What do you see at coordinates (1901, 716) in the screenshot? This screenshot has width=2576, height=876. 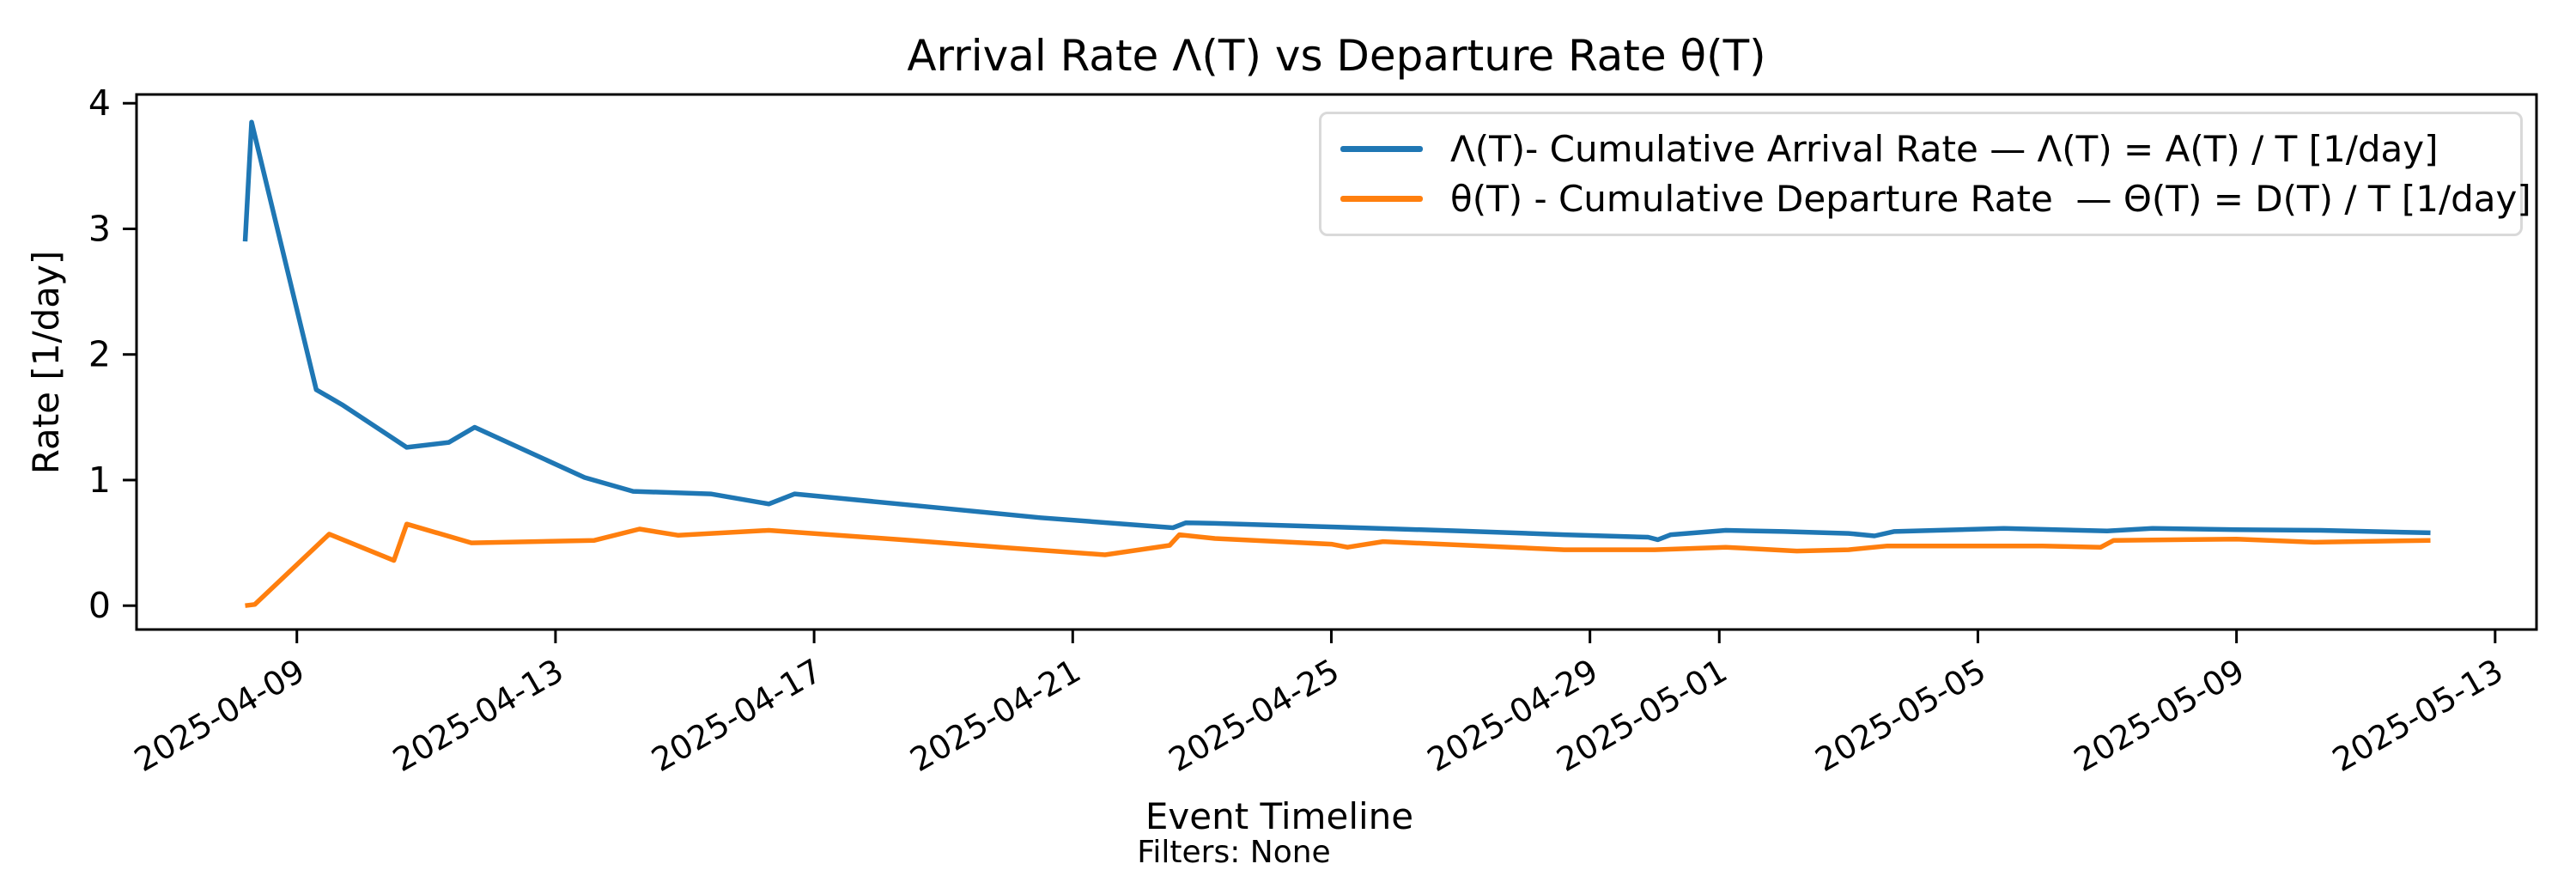 I see `x-tick-label: 2025-05-05` at bounding box center [1901, 716].